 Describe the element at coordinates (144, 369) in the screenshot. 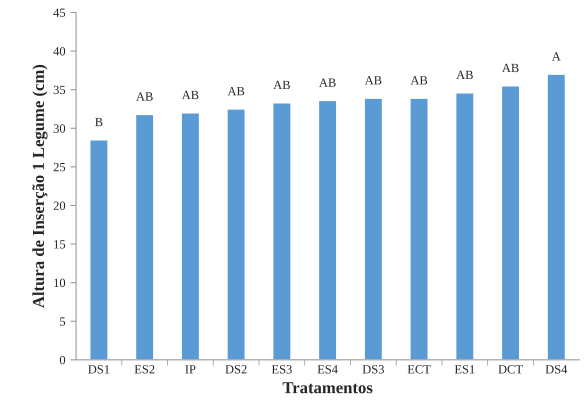

I see `x-tick-label: ES2` at that location.